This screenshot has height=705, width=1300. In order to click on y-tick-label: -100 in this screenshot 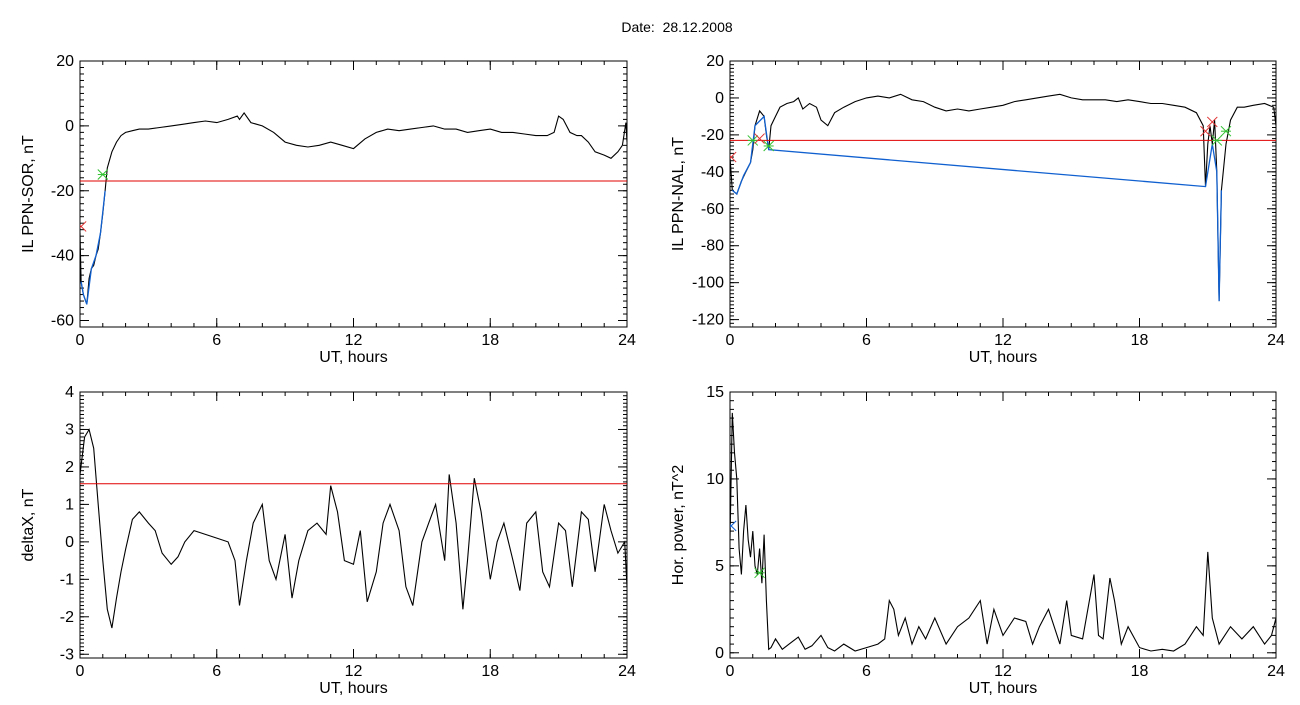, I will do `click(708, 283)`.